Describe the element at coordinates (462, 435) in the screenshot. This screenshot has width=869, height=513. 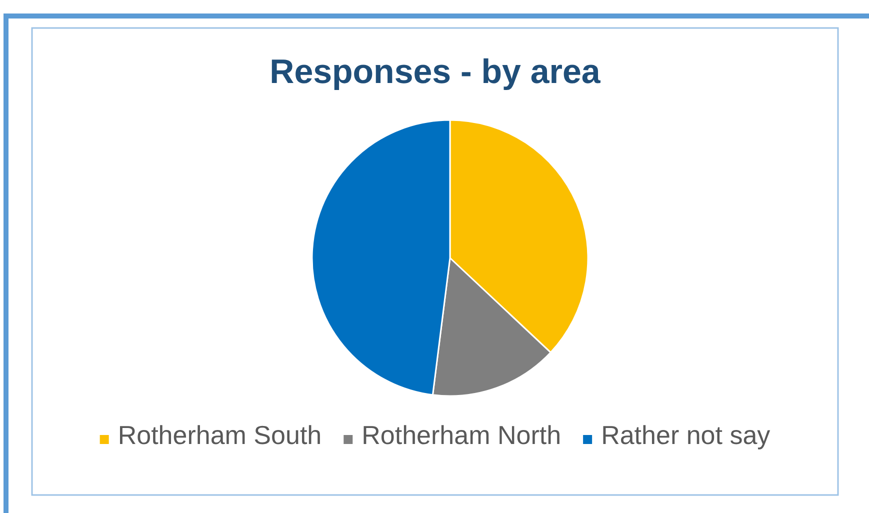
I see `legend-label: Rotherham North` at that location.